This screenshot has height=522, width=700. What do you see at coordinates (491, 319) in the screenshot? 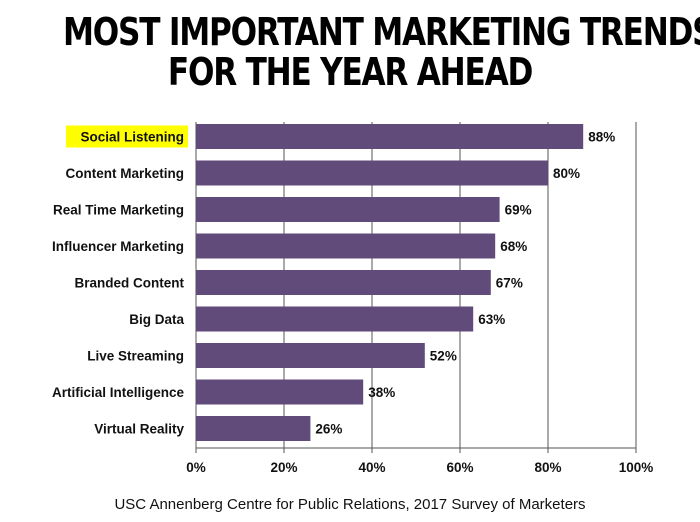
I see `value-label: 63%` at bounding box center [491, 319].